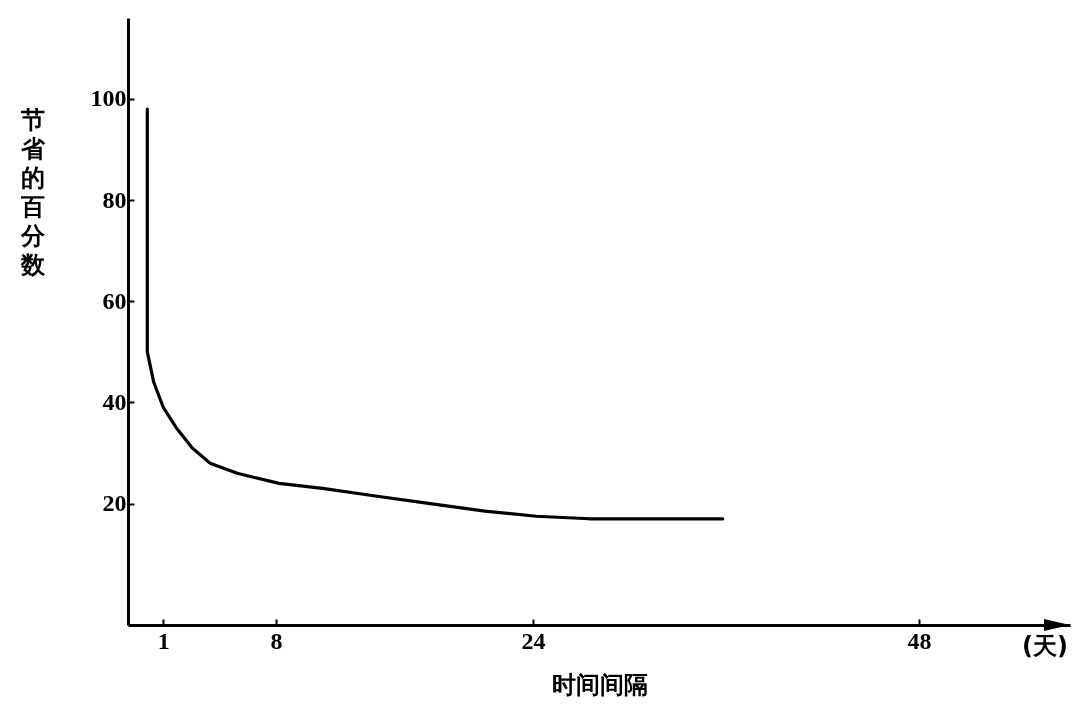  What do you see at coordinates (919, 640) in the screenshot?
I see `x-tick-label: 48` at bounding box center [919, 640].